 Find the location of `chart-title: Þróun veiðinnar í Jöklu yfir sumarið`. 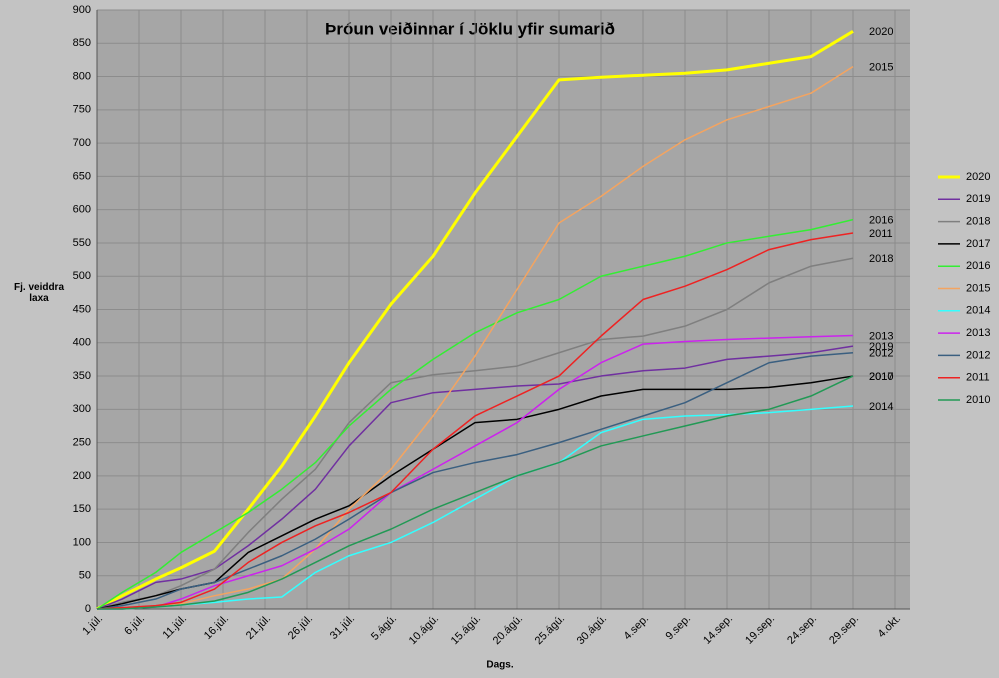

chart-title: Þróun veiðinnar í Jöklu yfir sumarið is located at coordinates (470, 28).